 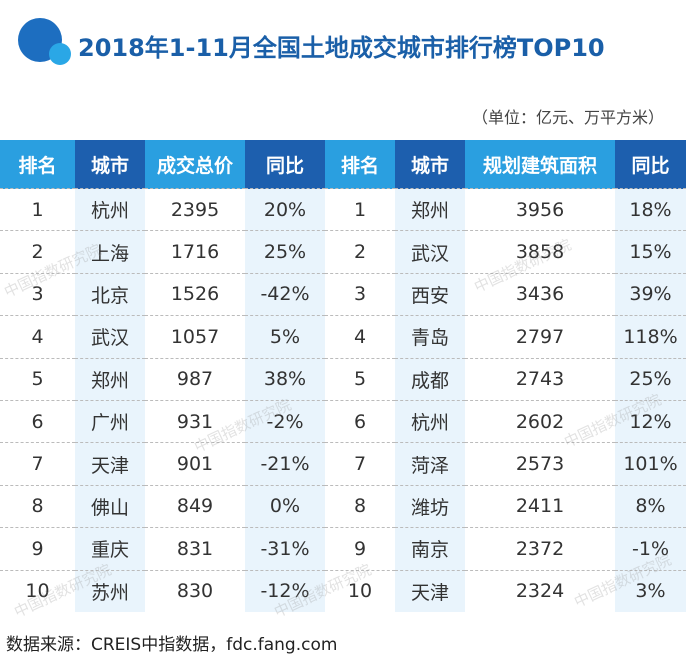 What do you see at coordinates (650, 294) in the screenshot?
I see `table-cell: 39%` at bounding box center [650, 294].